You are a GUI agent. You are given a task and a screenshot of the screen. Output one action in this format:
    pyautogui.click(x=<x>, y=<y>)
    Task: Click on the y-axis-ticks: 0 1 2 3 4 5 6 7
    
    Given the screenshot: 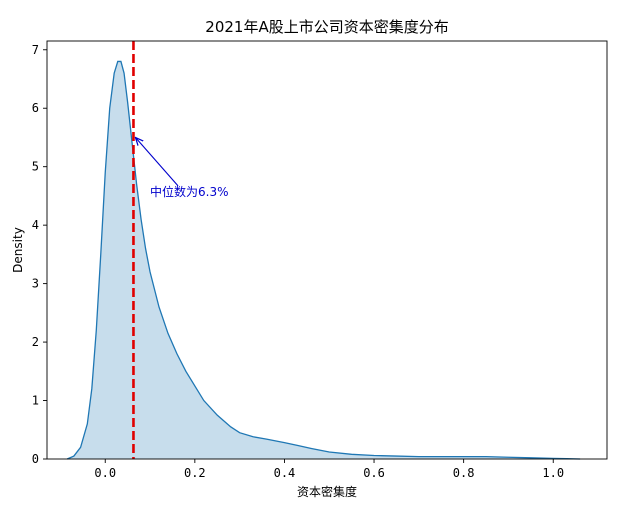 What is the action you would take?
    pyautogui.click(x=39, y=254)
    